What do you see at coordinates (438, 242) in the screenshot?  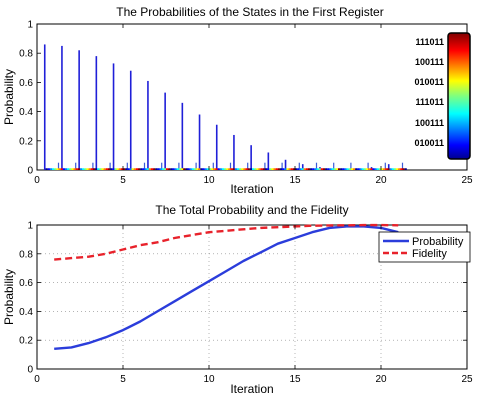 I see `legend-label-probability: Probability` at bounding box center [438, 242].